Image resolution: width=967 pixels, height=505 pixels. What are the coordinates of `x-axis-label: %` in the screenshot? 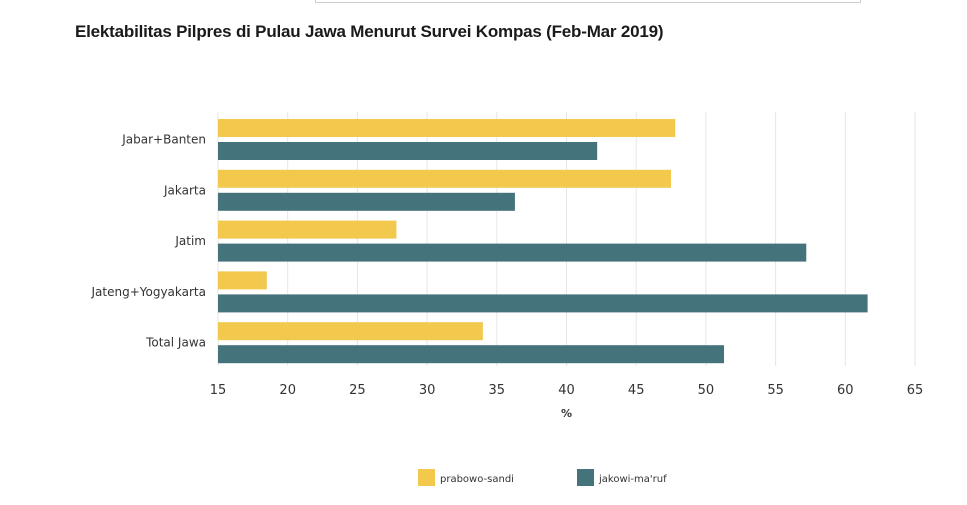 It's located at (566, 413).